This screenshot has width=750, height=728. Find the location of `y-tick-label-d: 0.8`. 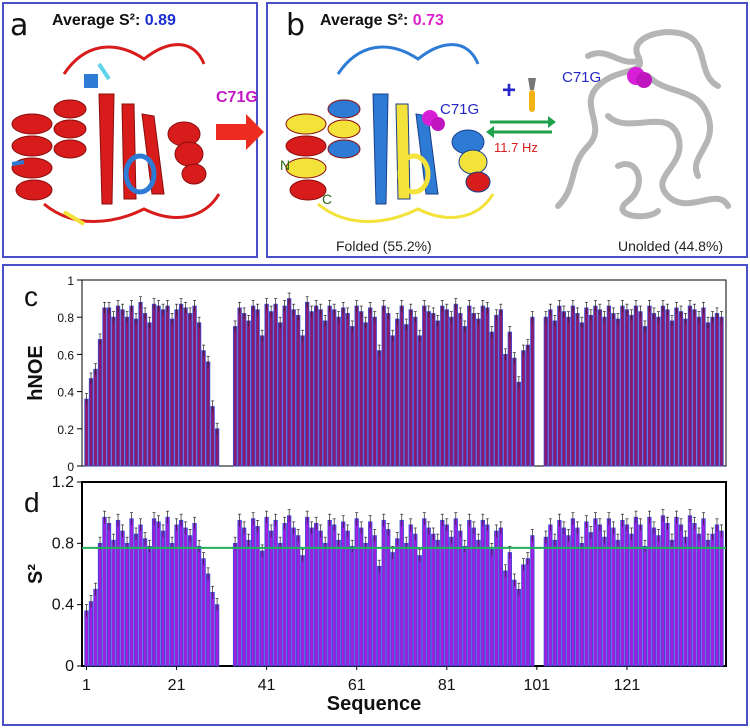

y-tick-label-d: 0.8 is located at coordinates (63, 543).